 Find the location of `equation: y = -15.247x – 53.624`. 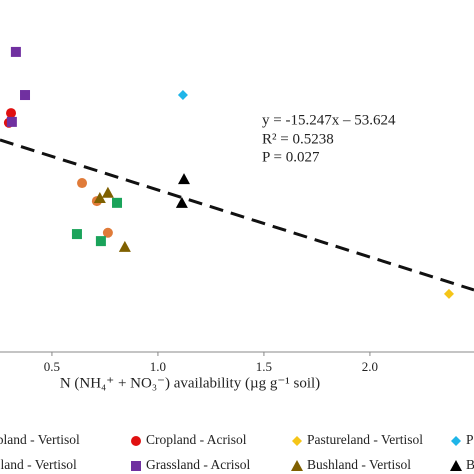

equation: y = -15.247x – 53.624 is located at coordinates (329, 120).